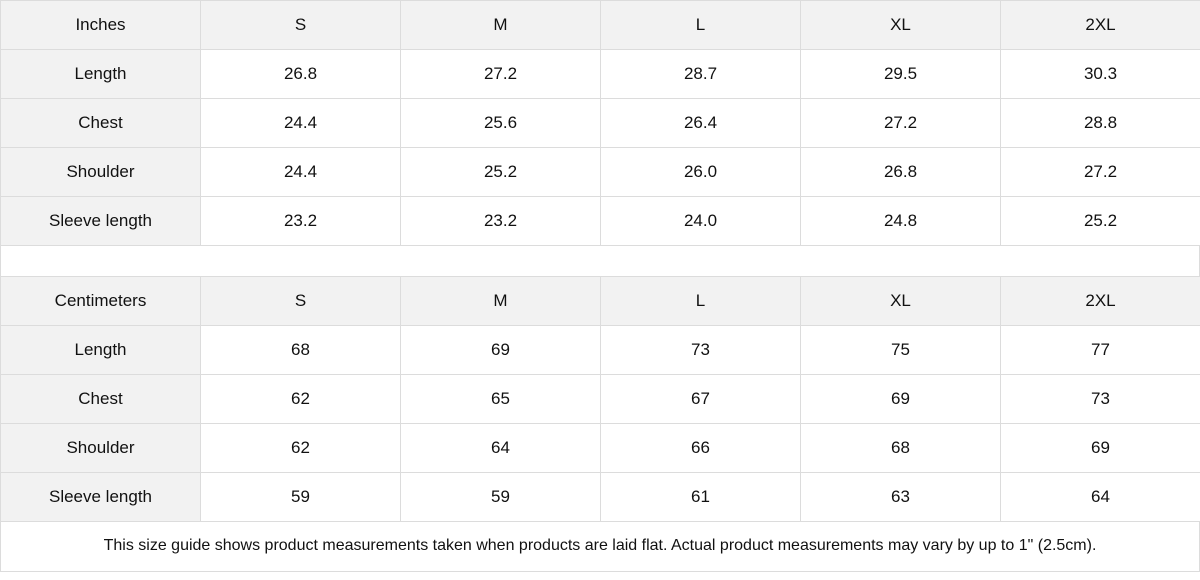 Image resolution: width=1200 pixels, height=580 pixels. What do you see at coordinates (1100, 350) in the screenshot?
I see `measurement-cell: 77` at bounding box center [1100, 350].